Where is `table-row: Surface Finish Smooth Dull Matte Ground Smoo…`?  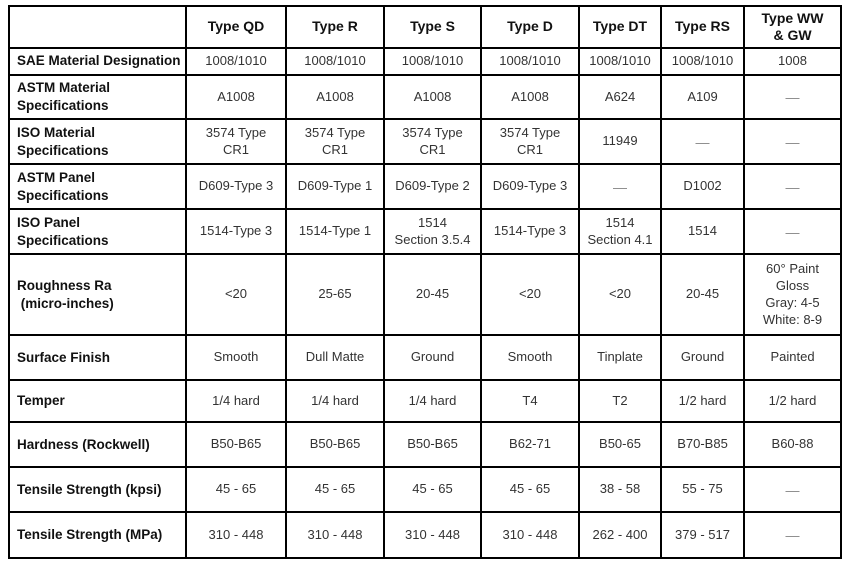
table-row: Surface Finish Smooth Dull Matte Ground Smoo… is located at coordinates (425, 358).